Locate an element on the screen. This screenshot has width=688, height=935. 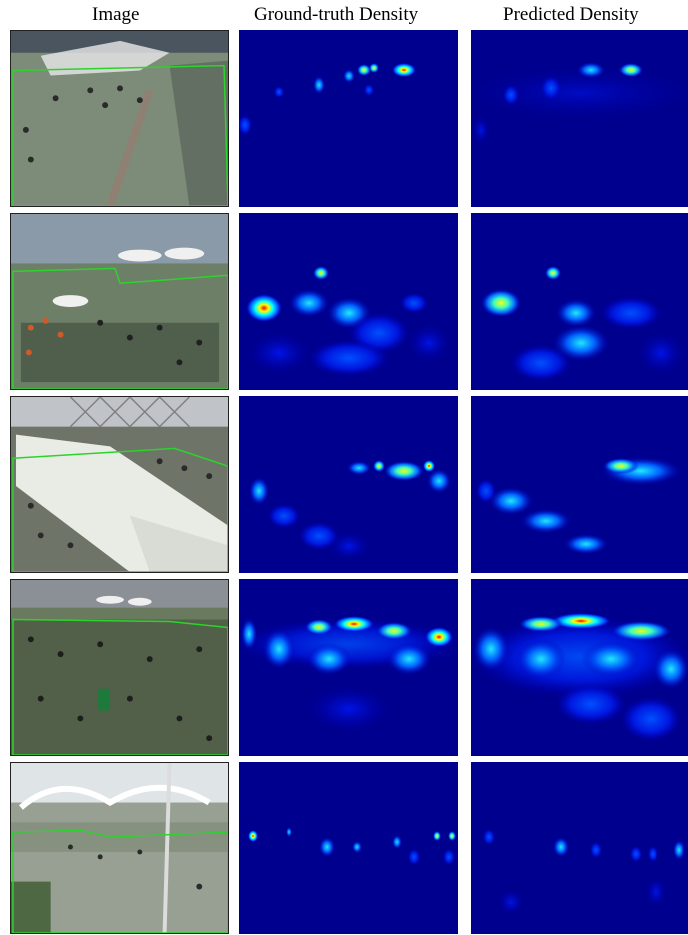
header-predicted-density: Predicted Density is located at coordinates (571, 14).